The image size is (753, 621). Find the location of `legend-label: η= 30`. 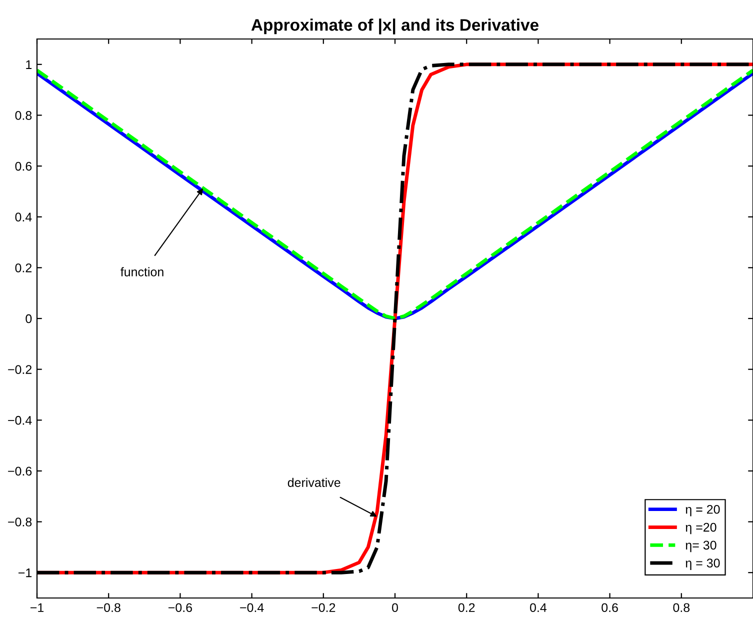

legend-label: η= 30 is located at coordinates (701, 546).